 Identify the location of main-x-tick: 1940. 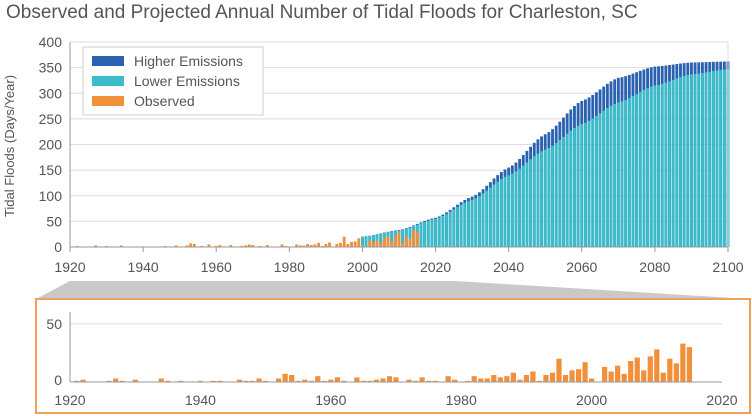
(143, 267).